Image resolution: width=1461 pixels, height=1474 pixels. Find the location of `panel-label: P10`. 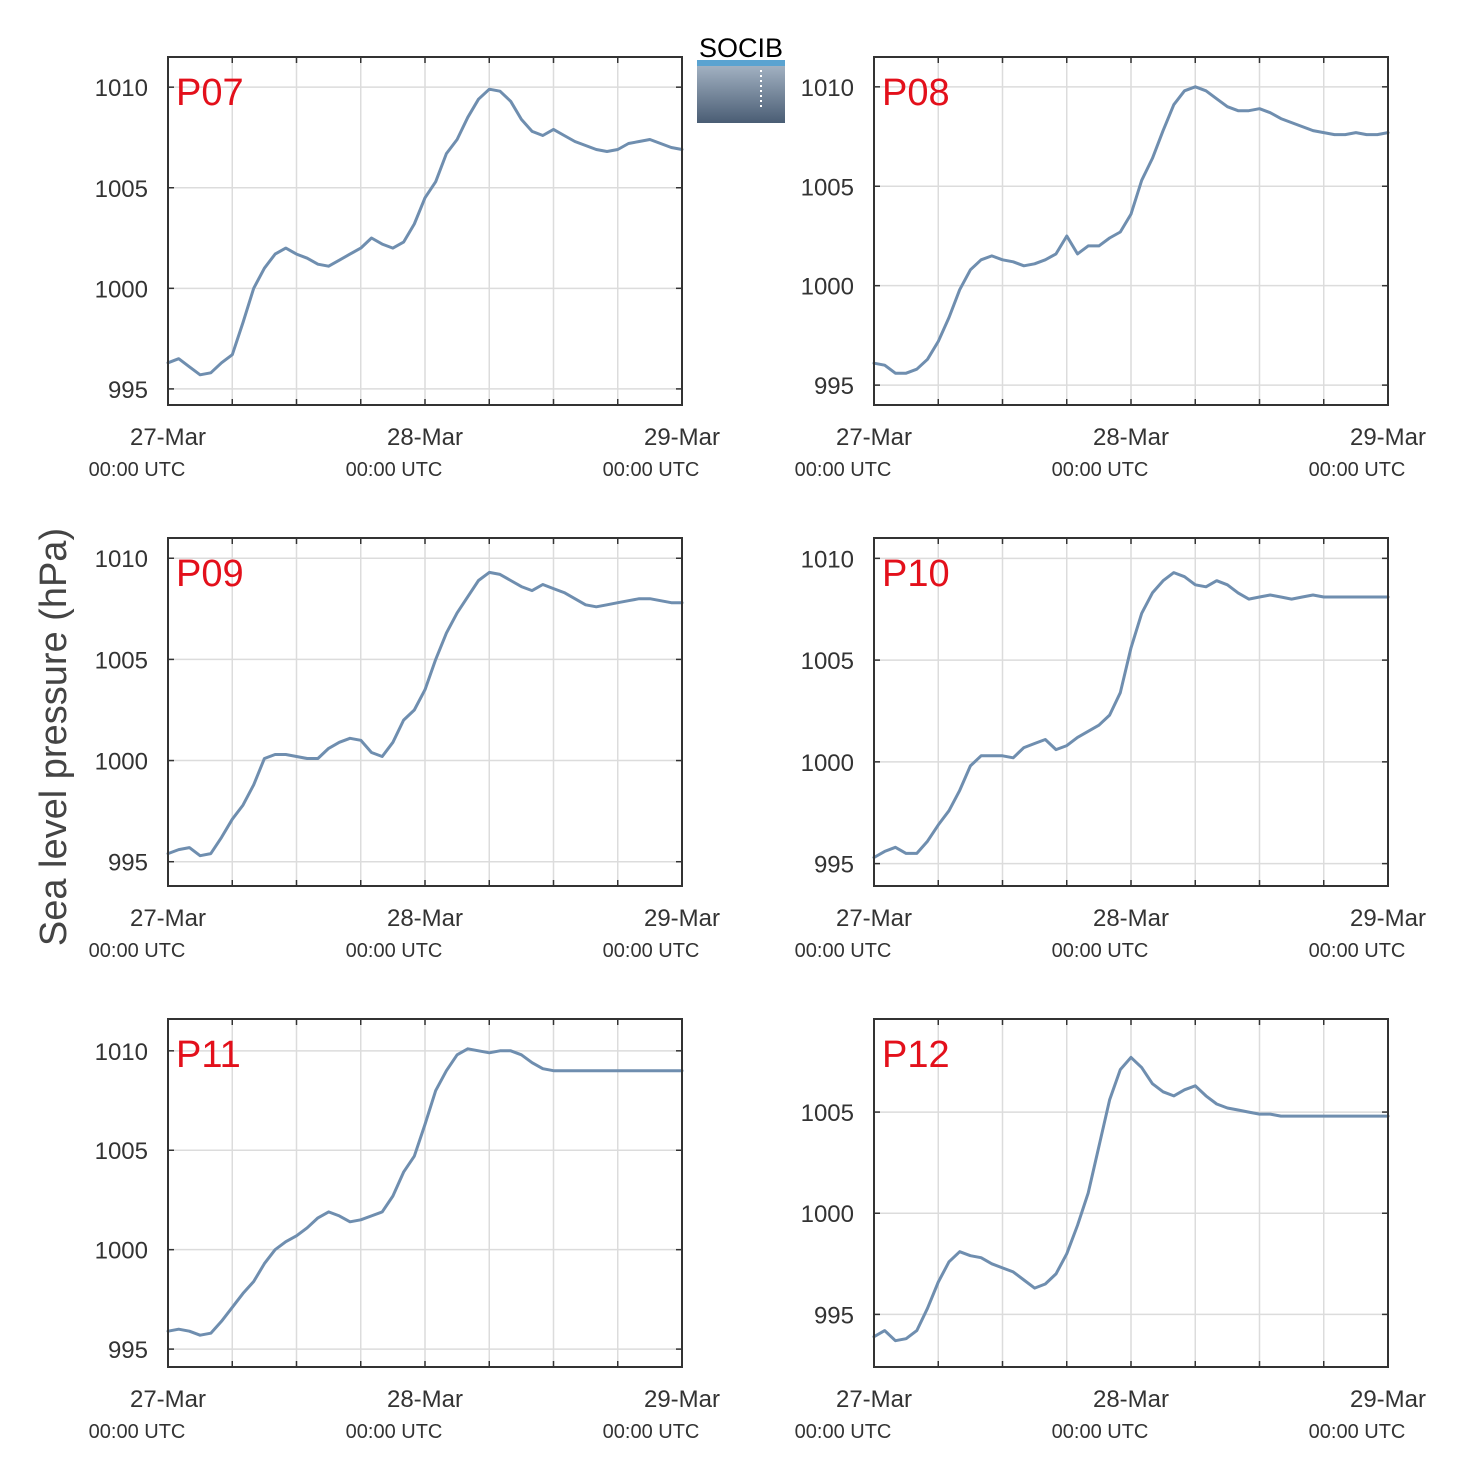

panel-label: P10 is located at coordinates (916, 574).